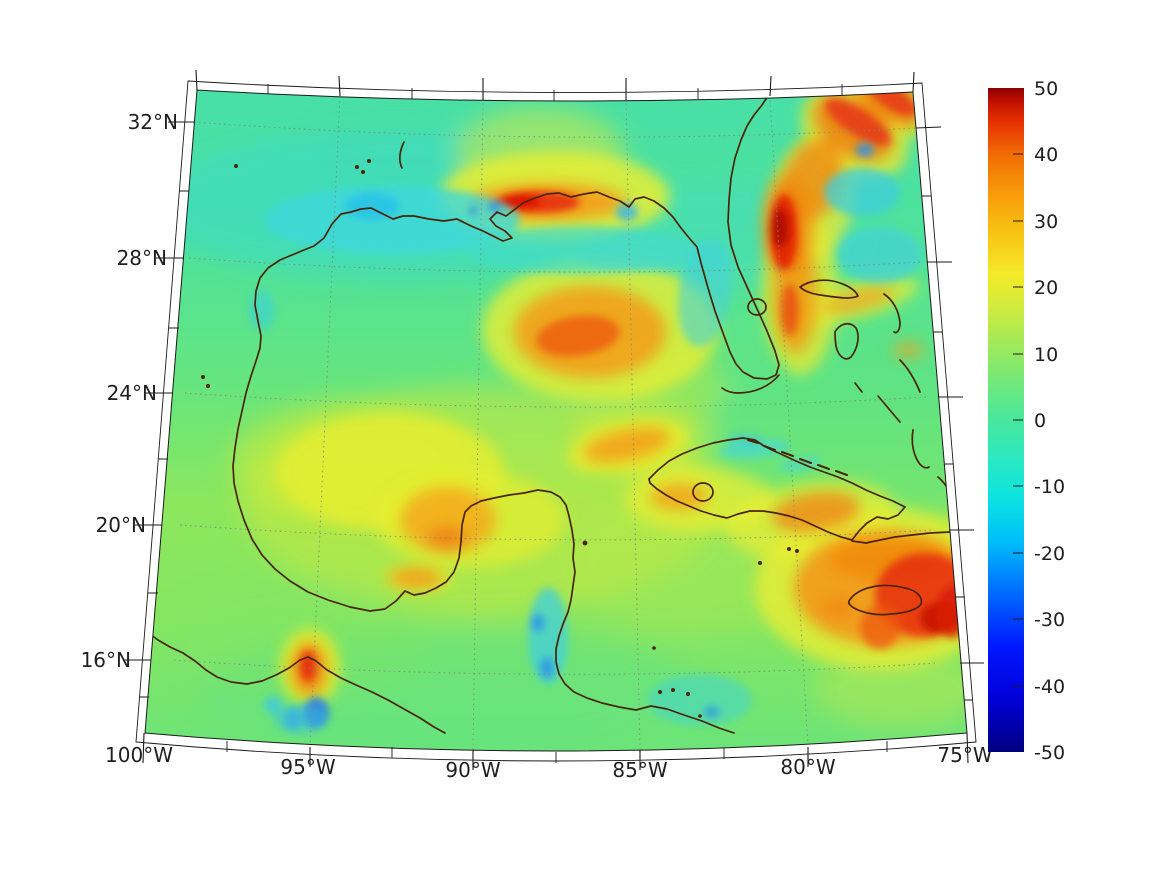  What do you see at coordinates (142, 258) in the screenshot?
I see `lat-label-28n: 28°N` at bounding box center [142, 258].